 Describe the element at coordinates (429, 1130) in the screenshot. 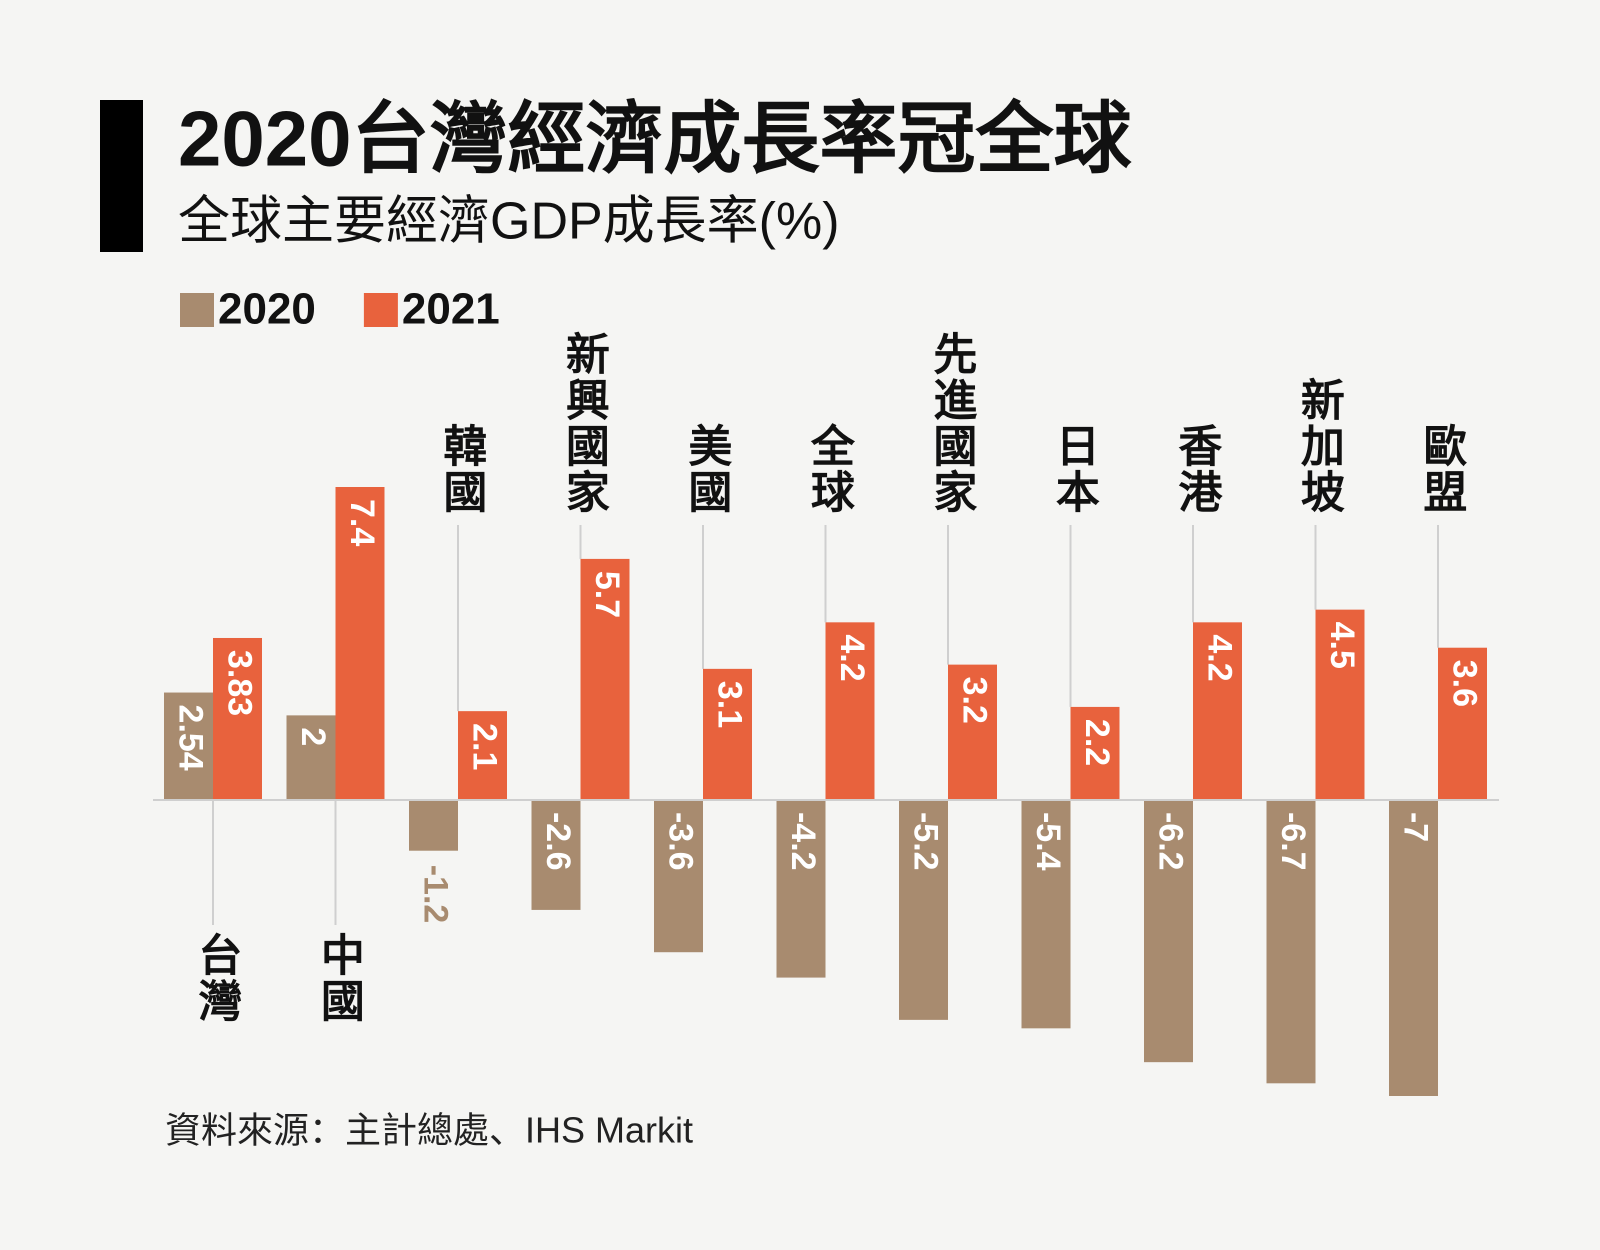

I see `source: 資料來源：主計總處、IHS Markit` at that location.